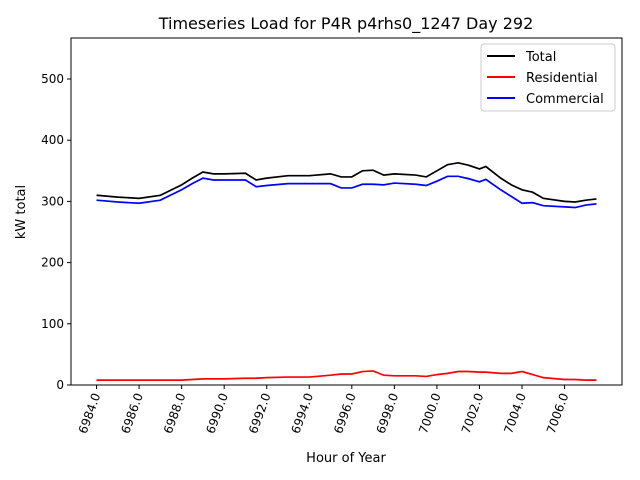 Image resolution: width=640 pixels, height=480 pixels. I want to click on y-axis-label: kW total, so click(21, 212).